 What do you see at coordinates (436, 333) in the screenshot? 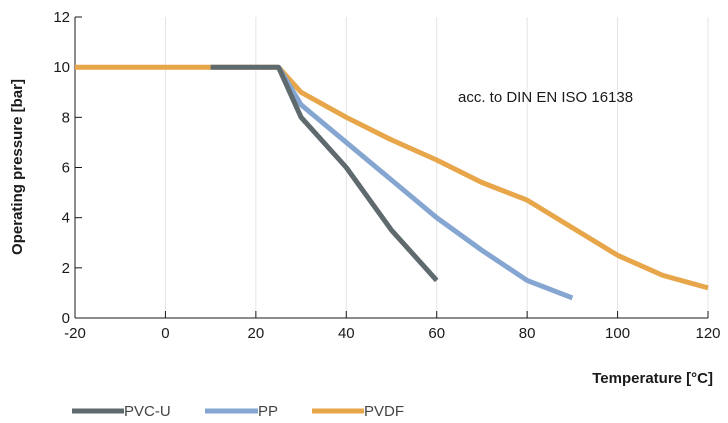
I see `x-tick-label: 60` at bounding box center [436, 333].